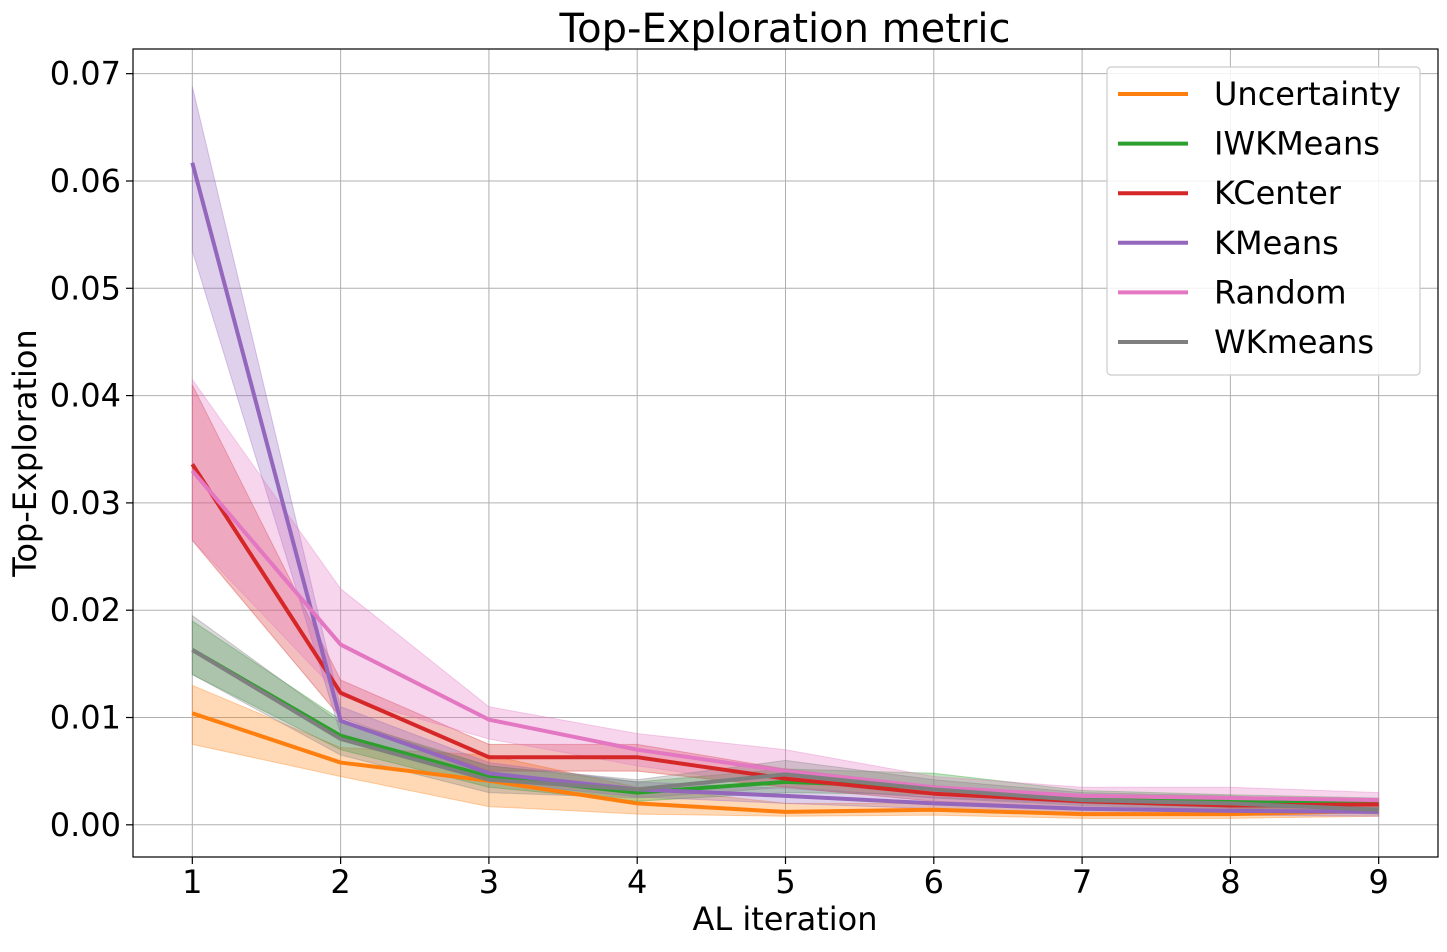  What do you see at coordinates (1379, 882) in the screenshot?
I see `x-tick-label: 9` at bounding box center [1379, 882].